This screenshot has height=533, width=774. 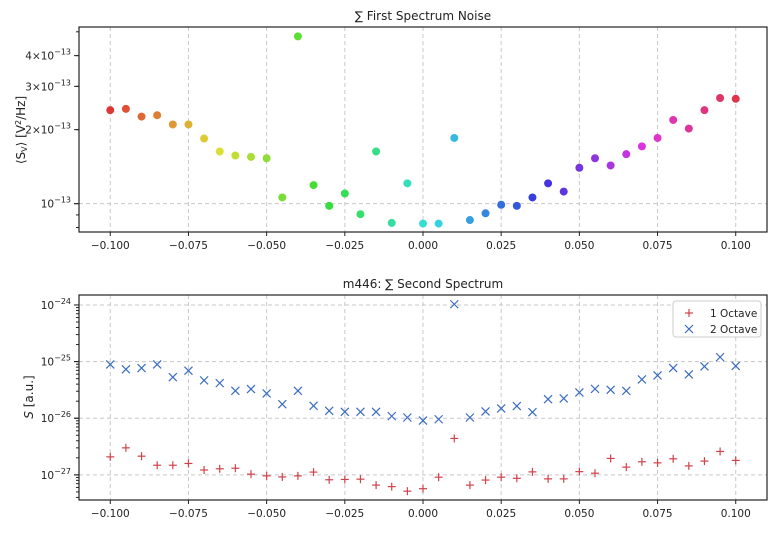 I want to click on legend: 1 Octave 2 Octave, so click(x=717, y=319).